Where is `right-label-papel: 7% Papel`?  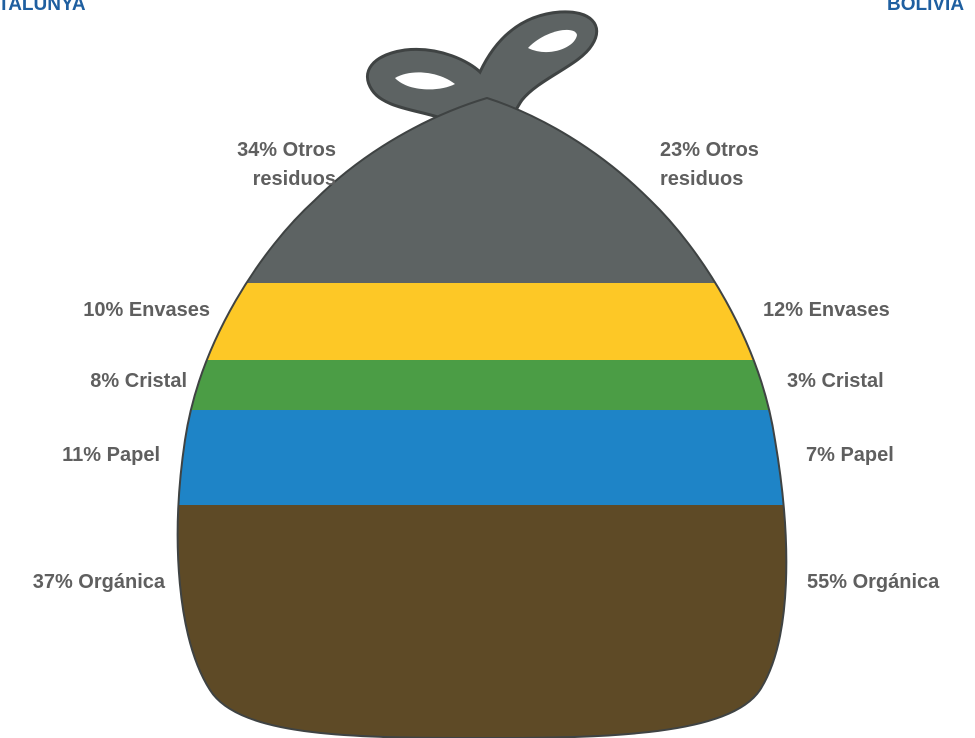 right-label-papel: 7% Papel is located at coordinates (850, 455).